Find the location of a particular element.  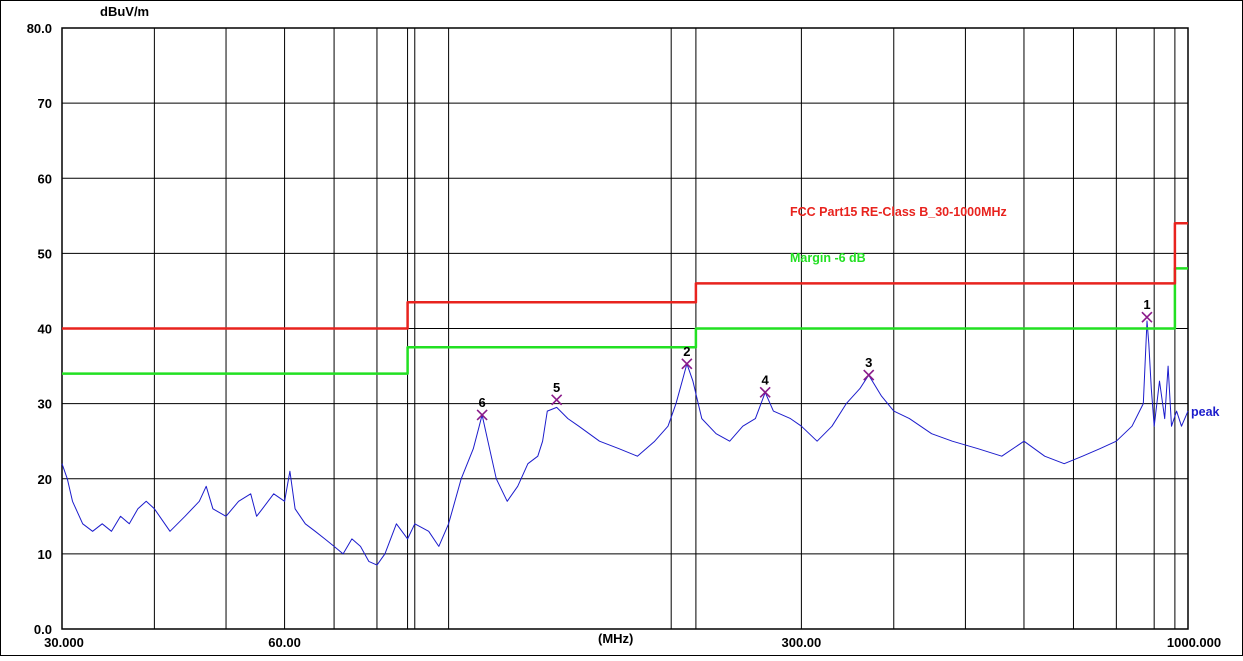

y-tick-label: 40 is located at coordinates (45, 329).